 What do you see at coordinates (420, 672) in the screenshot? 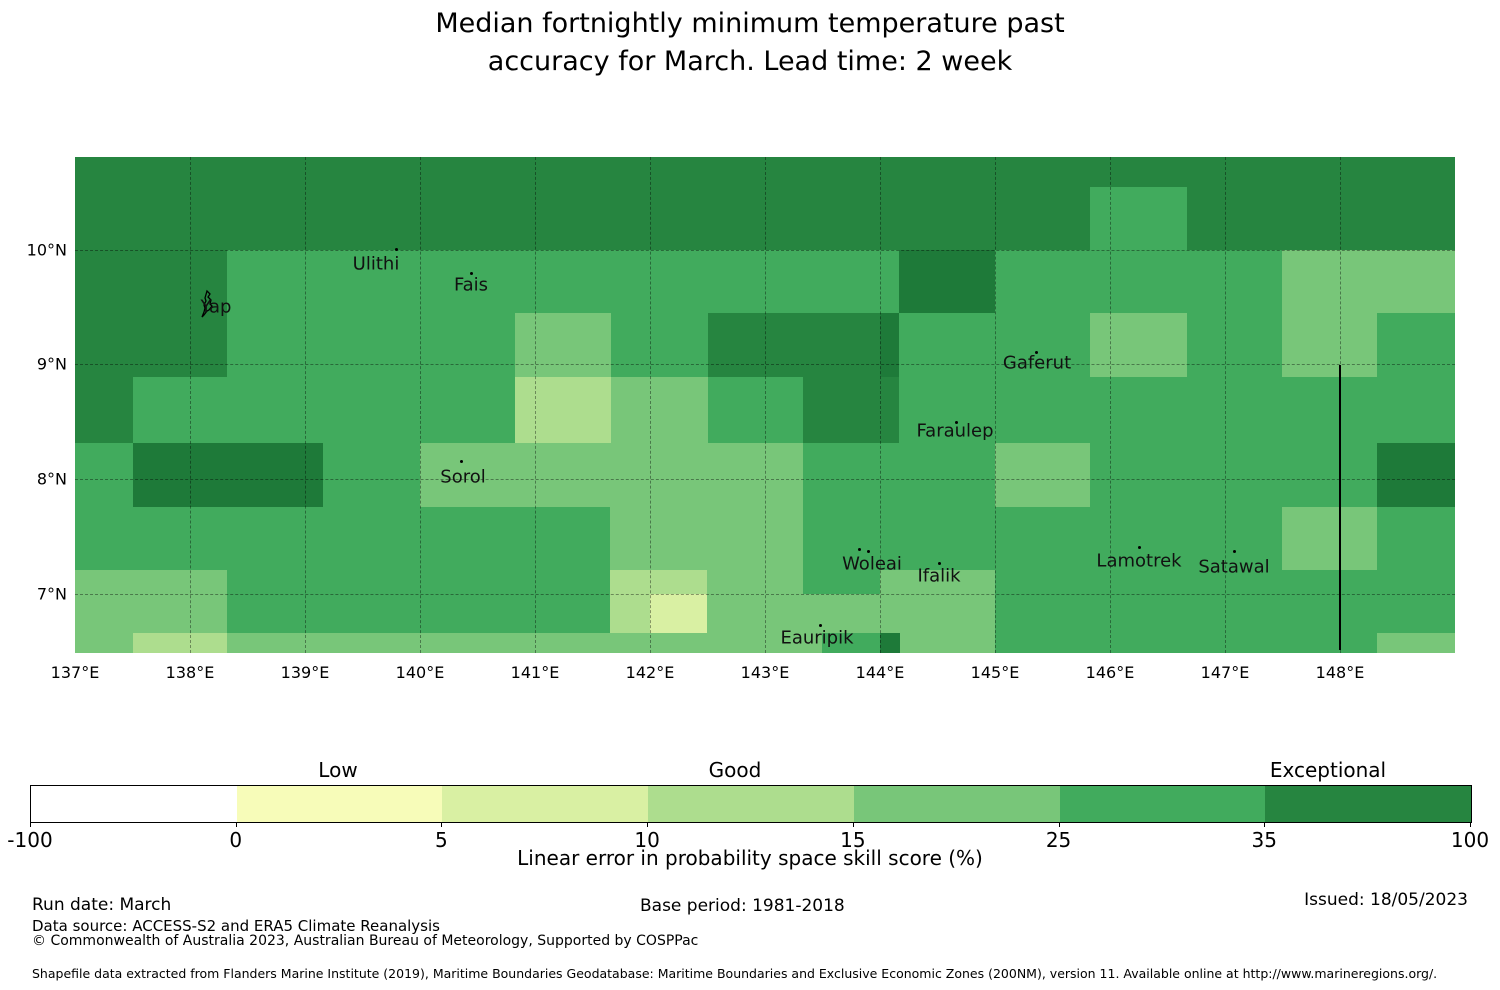
I see `x-tick-label: 140°E` at bounding box center [420, 672].